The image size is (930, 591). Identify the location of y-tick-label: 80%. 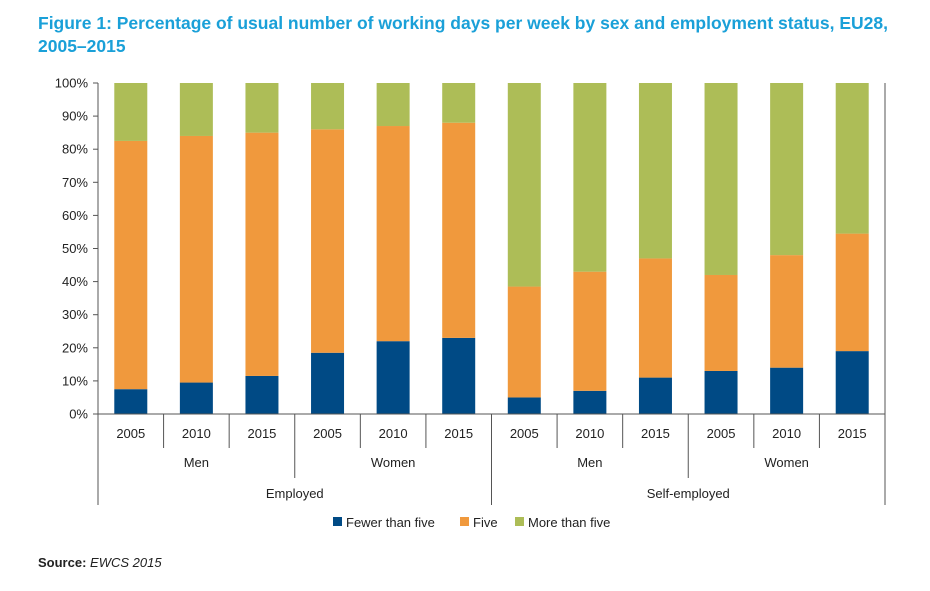
(75, 149).